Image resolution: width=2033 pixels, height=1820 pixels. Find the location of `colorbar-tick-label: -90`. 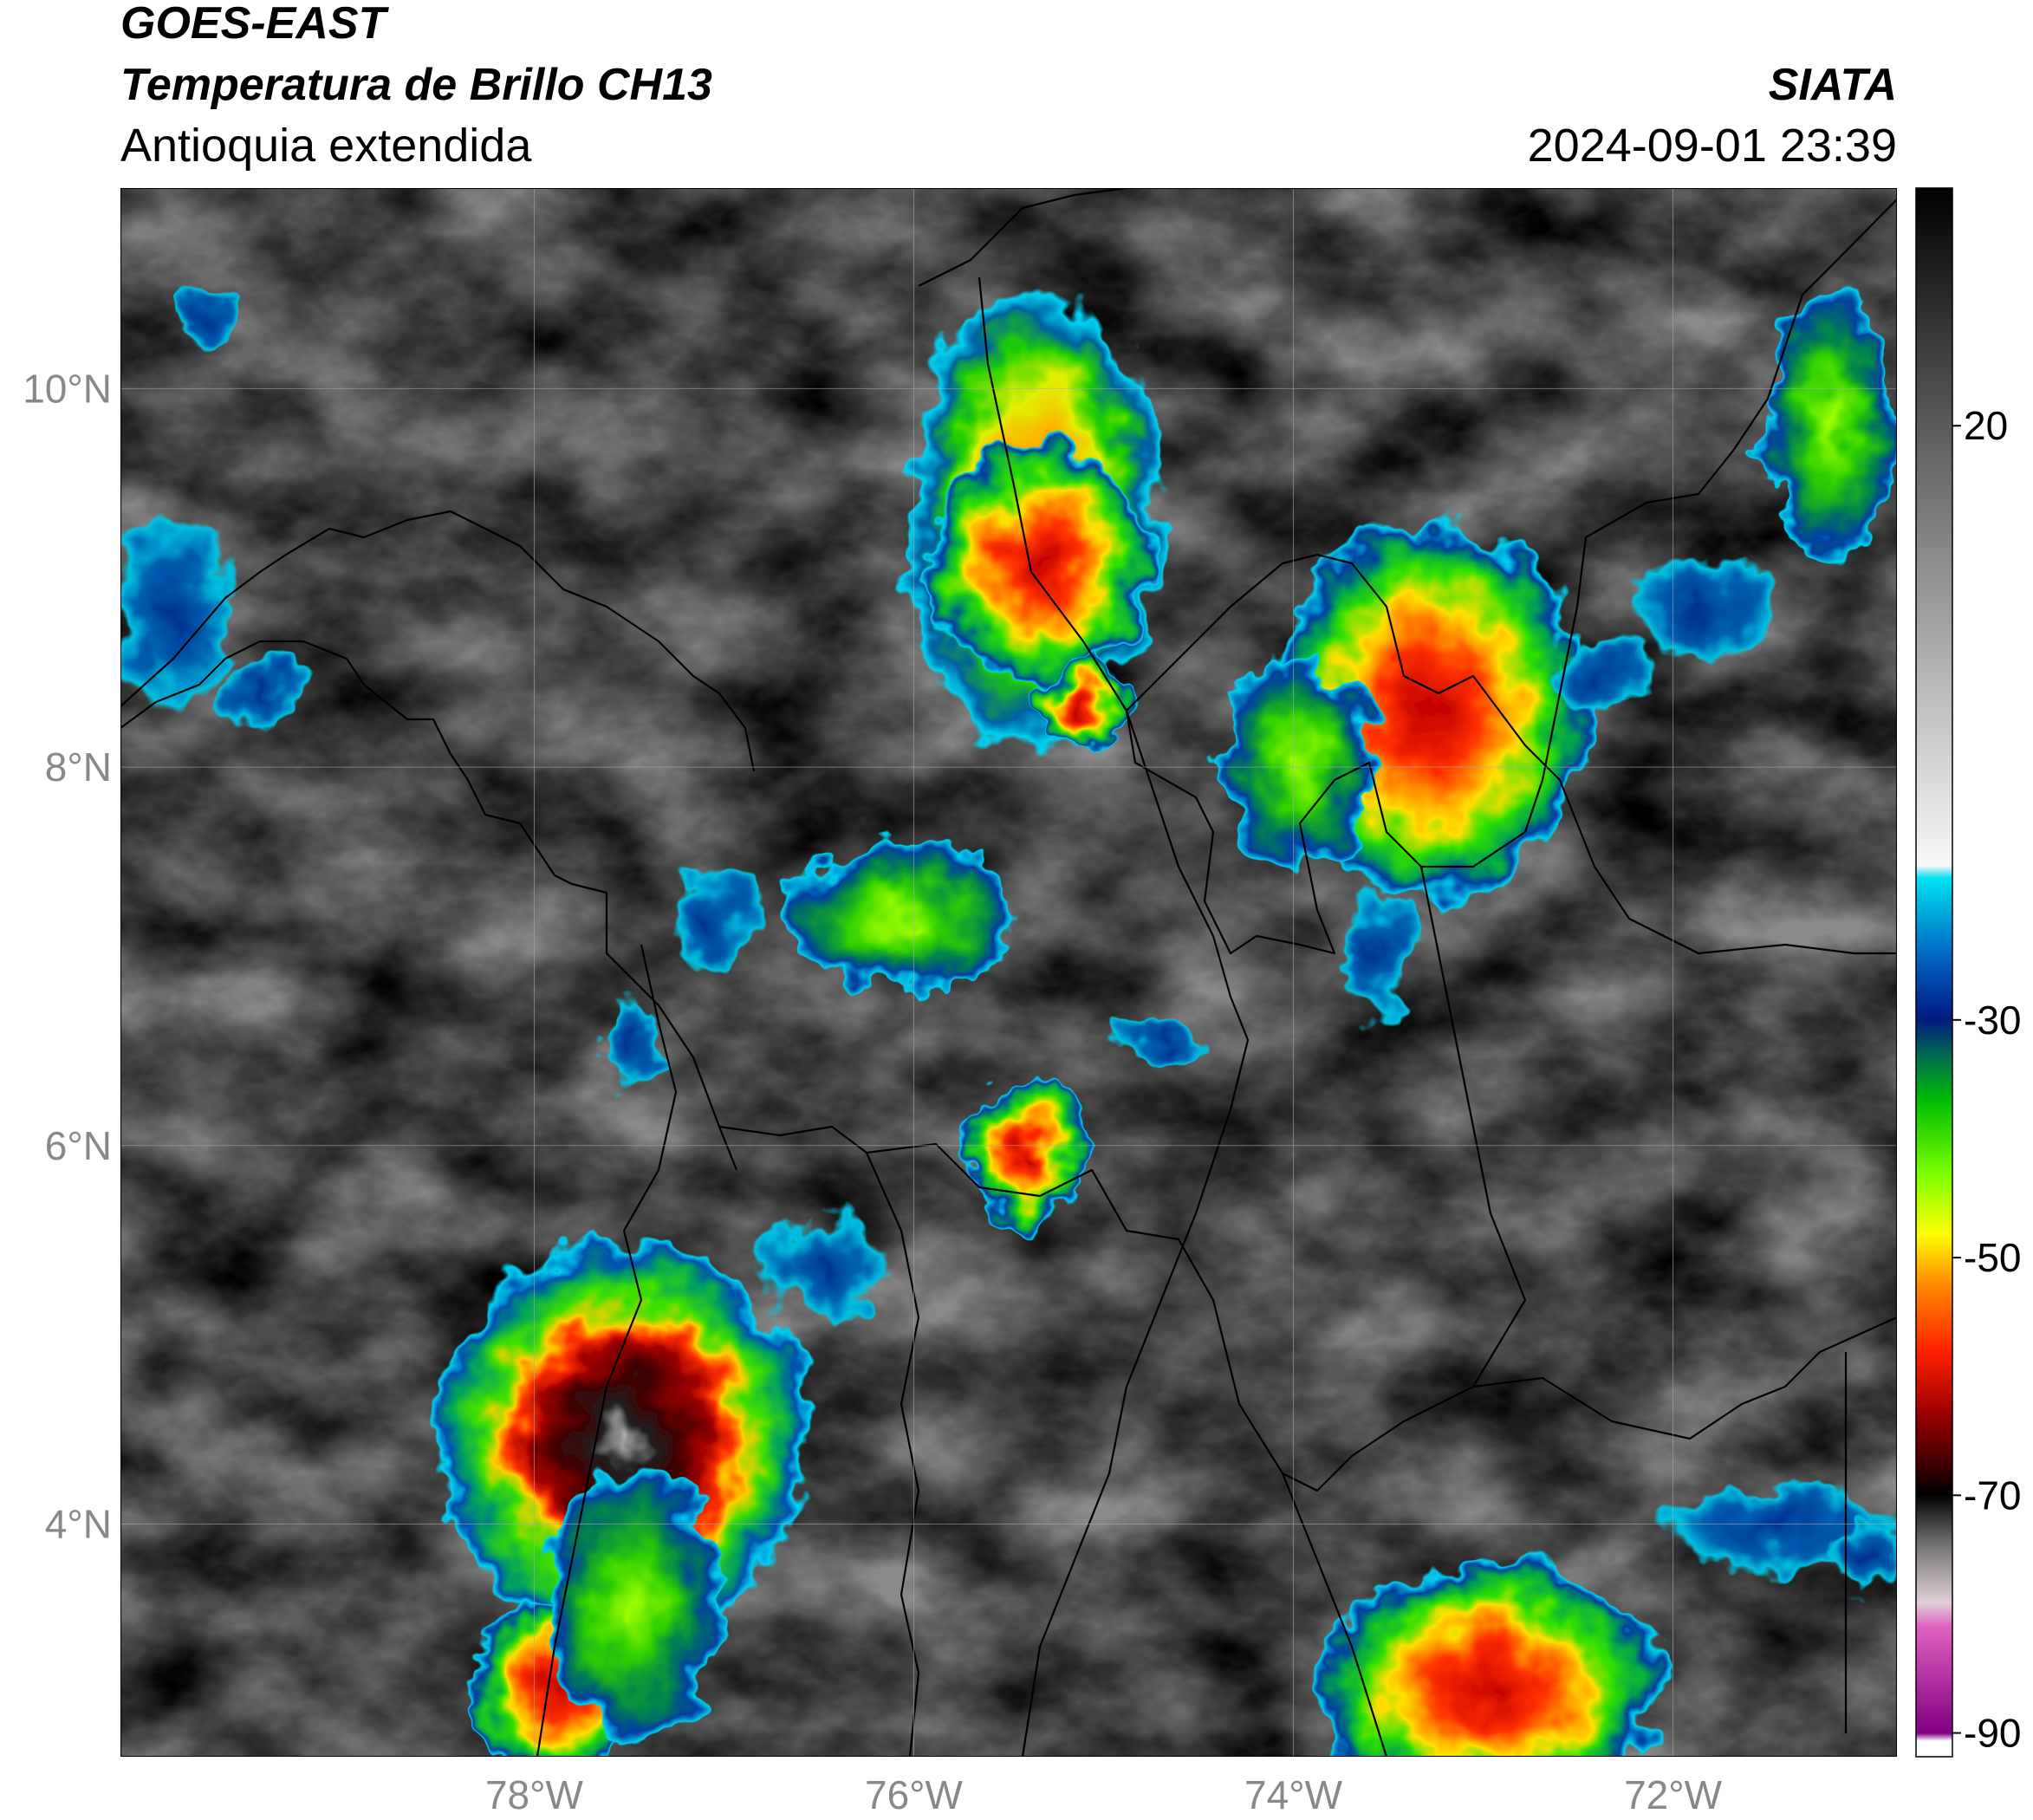

colorbar-tick-label: -90 is located at coordinates (1992, 1733).